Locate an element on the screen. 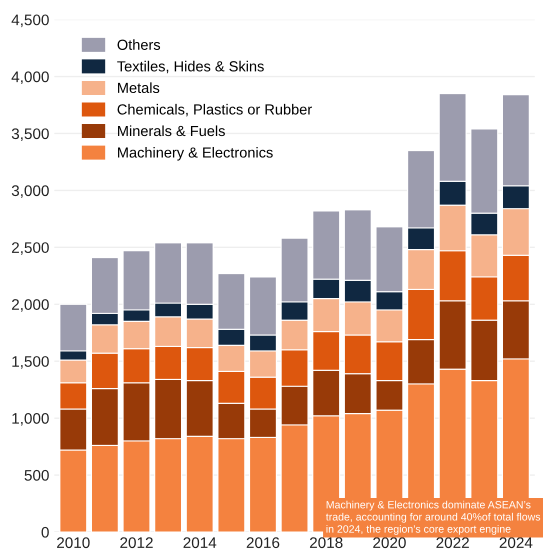 The image size is (543, 560). y-tick-label: 4,500 is located at coordinates (30, 21).